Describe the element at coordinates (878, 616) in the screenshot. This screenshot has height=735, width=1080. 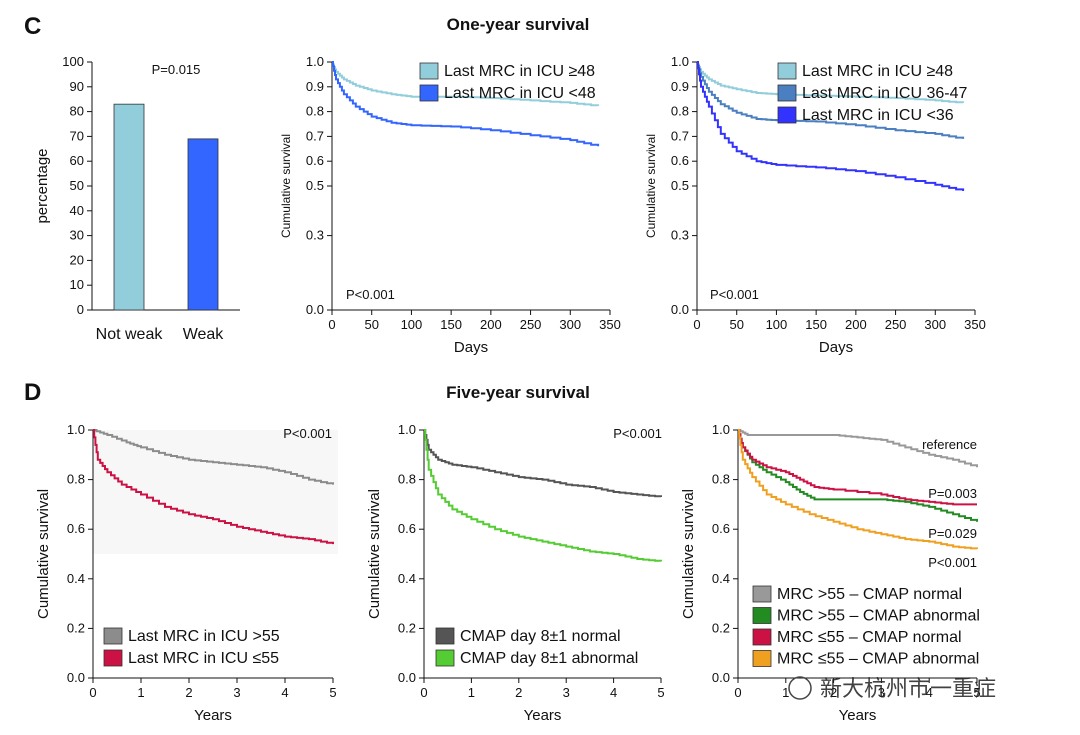
I see `legend-label: MRC >55 – CMAP abnormal` at that location.